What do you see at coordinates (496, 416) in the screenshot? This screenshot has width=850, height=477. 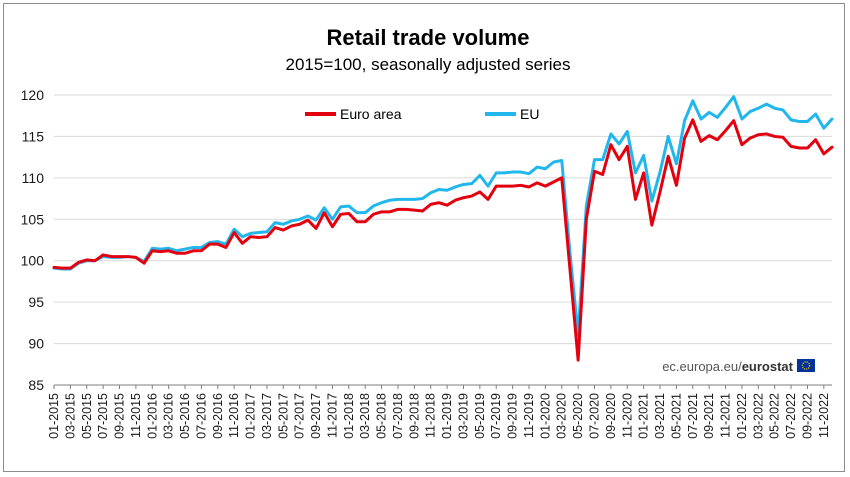 I see `x-tick-label: 07-2019` at bounding box center [496, 416].